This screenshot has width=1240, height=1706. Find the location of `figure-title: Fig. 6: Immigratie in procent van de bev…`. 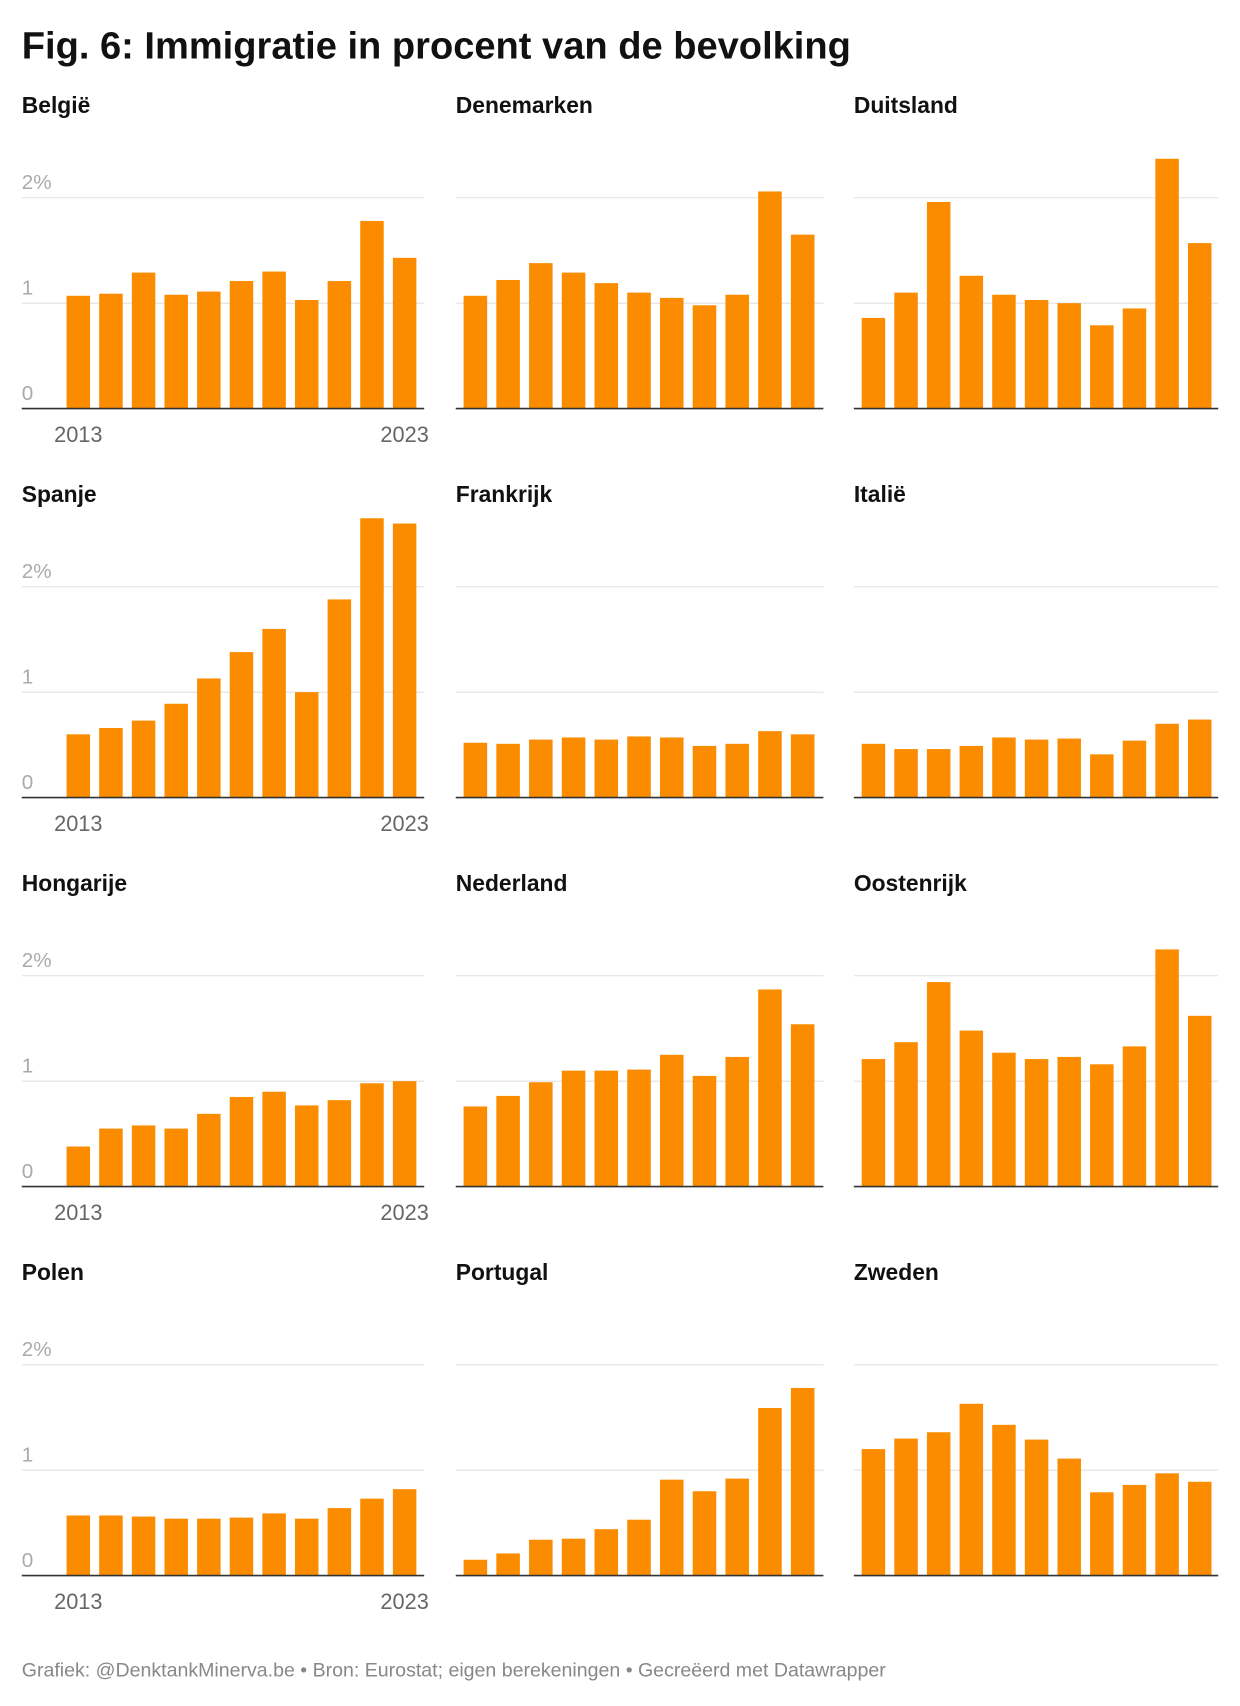

figure-title: Fig. 6: Immigratie in procent van de bev… is located at coordinates (436, 47).